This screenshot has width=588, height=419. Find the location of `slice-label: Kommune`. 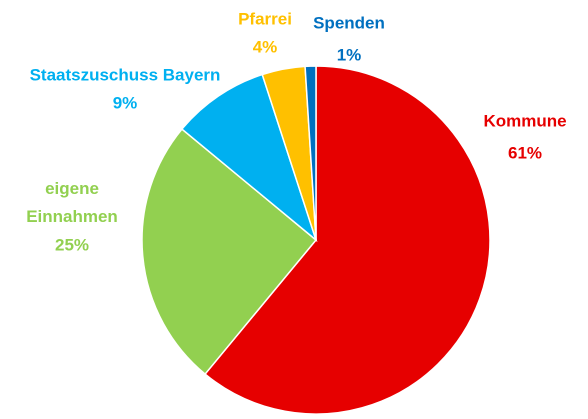

slice-label: Kommune is located at coordinates (524, 120).